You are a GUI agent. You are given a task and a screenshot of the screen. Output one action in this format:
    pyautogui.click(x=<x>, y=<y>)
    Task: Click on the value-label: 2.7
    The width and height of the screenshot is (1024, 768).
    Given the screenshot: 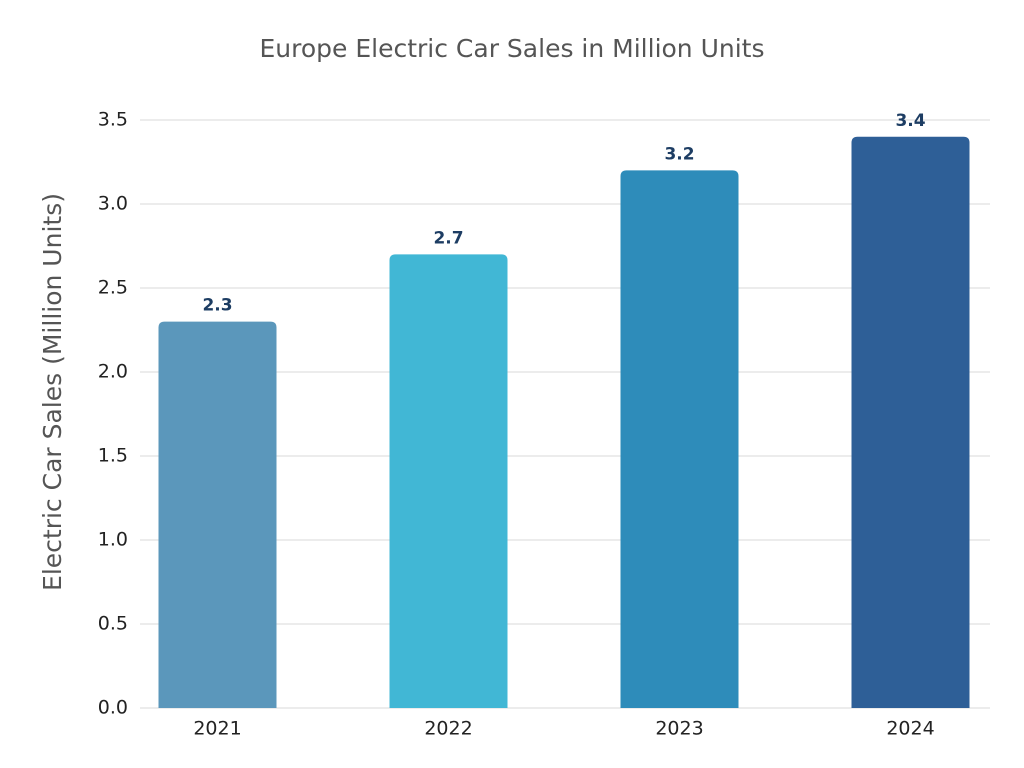 What is the action you would take?
    pyautogui.click(x=448, y=238)
    